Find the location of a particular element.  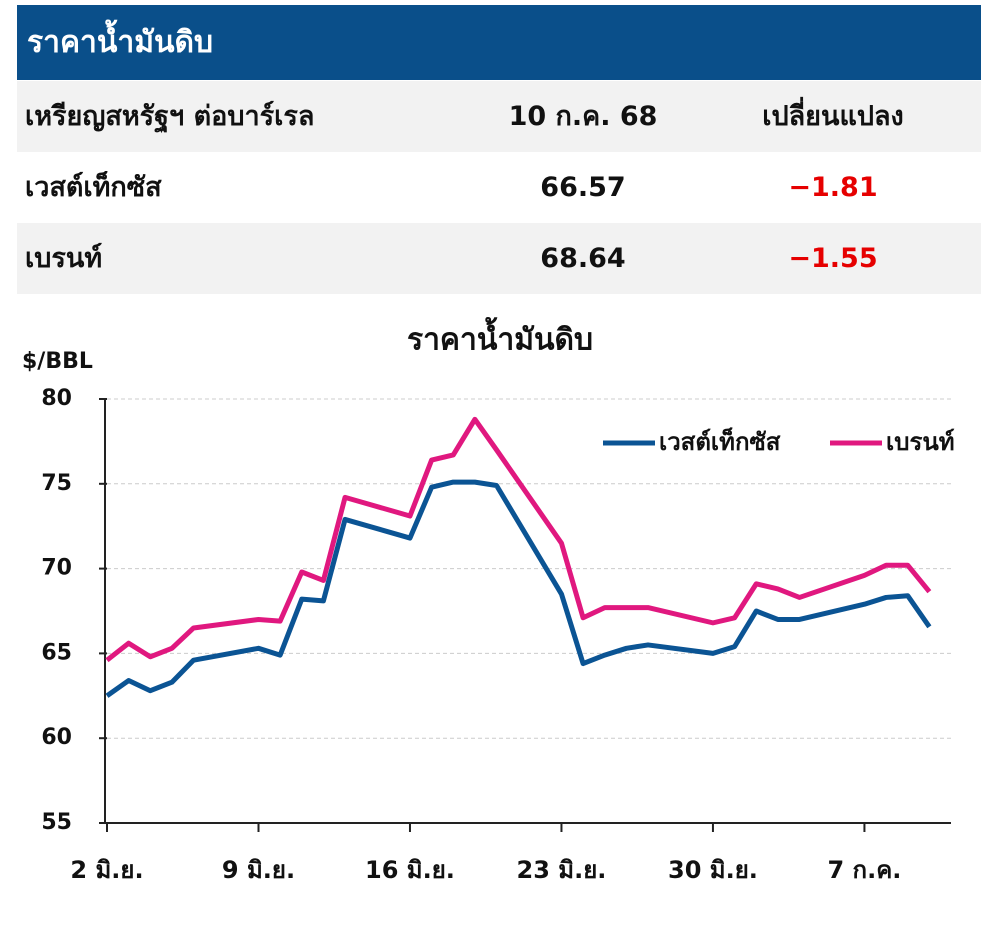

y-tick-label: 70 is located at coordinates (56, 568).